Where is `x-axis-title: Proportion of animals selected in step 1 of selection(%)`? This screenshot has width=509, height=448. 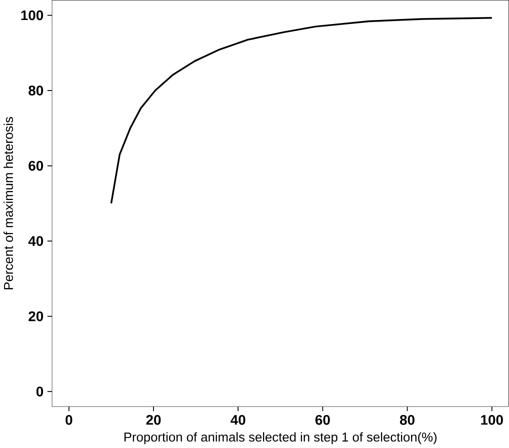 x-axis-title: Proportion of animals selected in step 1 of selection(%) is located at coordinates (280, 438).